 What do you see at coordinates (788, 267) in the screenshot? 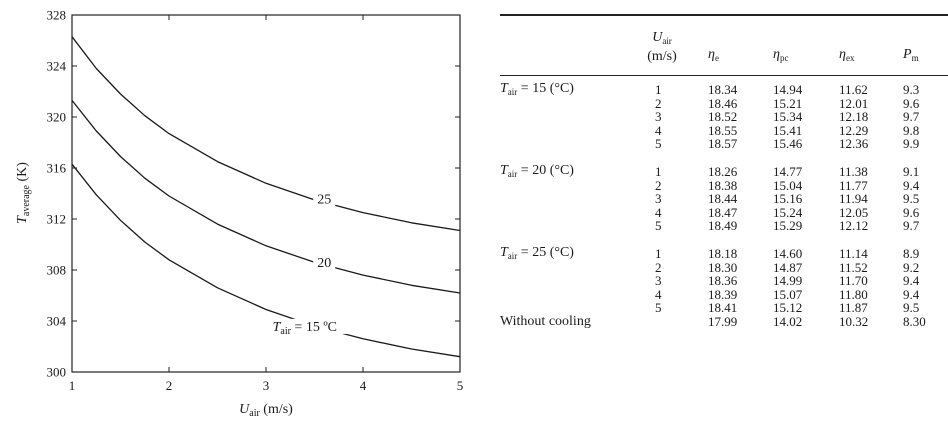
I see `table-cell: 14.87` at bounding box center [788, 267].